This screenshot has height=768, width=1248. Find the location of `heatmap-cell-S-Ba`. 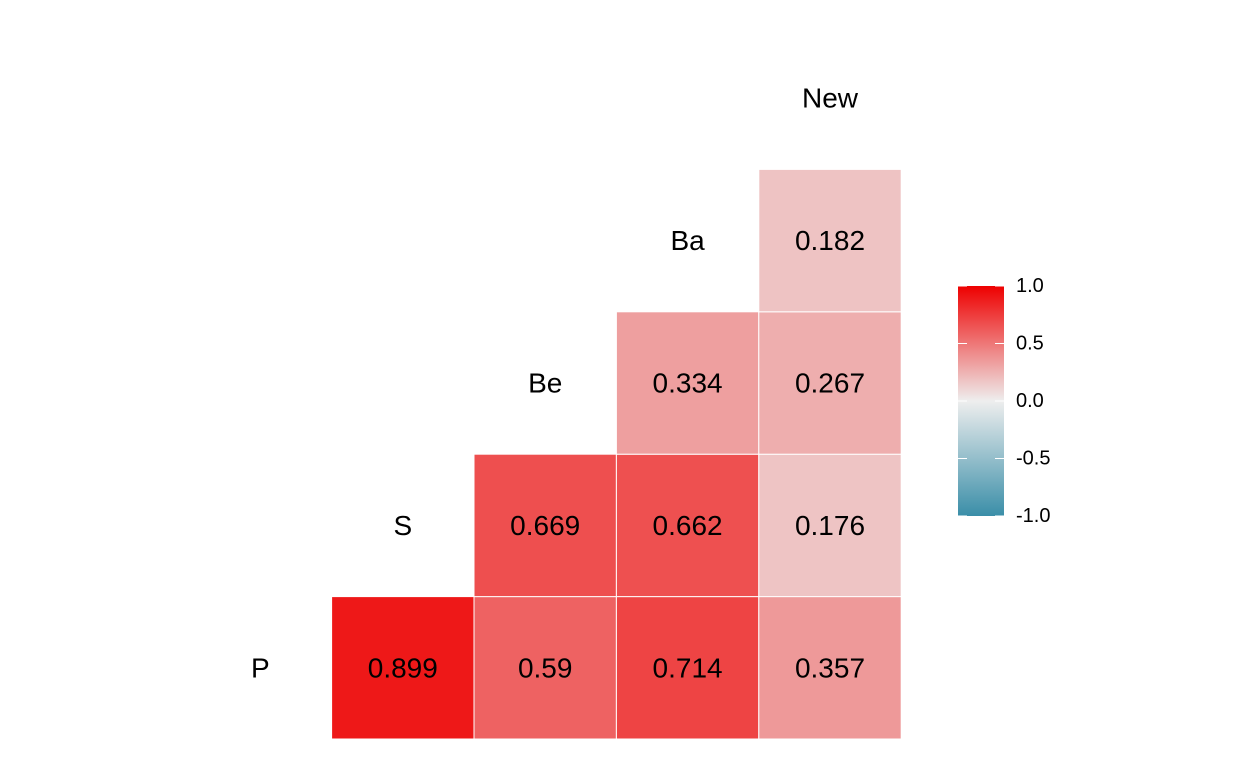

heatmap-cell-S-Ba is located at coordinates (687, 525).